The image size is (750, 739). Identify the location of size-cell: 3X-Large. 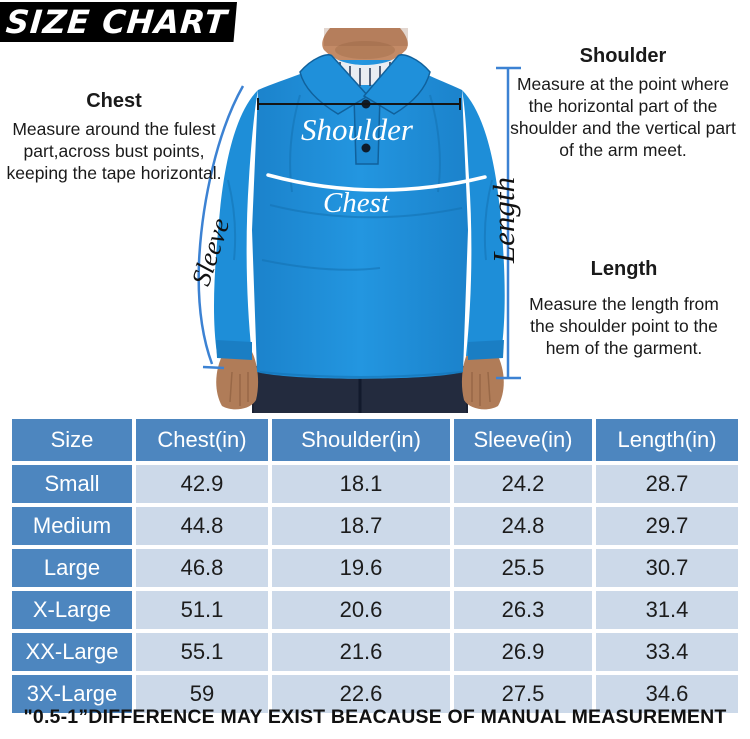
(72, 694).